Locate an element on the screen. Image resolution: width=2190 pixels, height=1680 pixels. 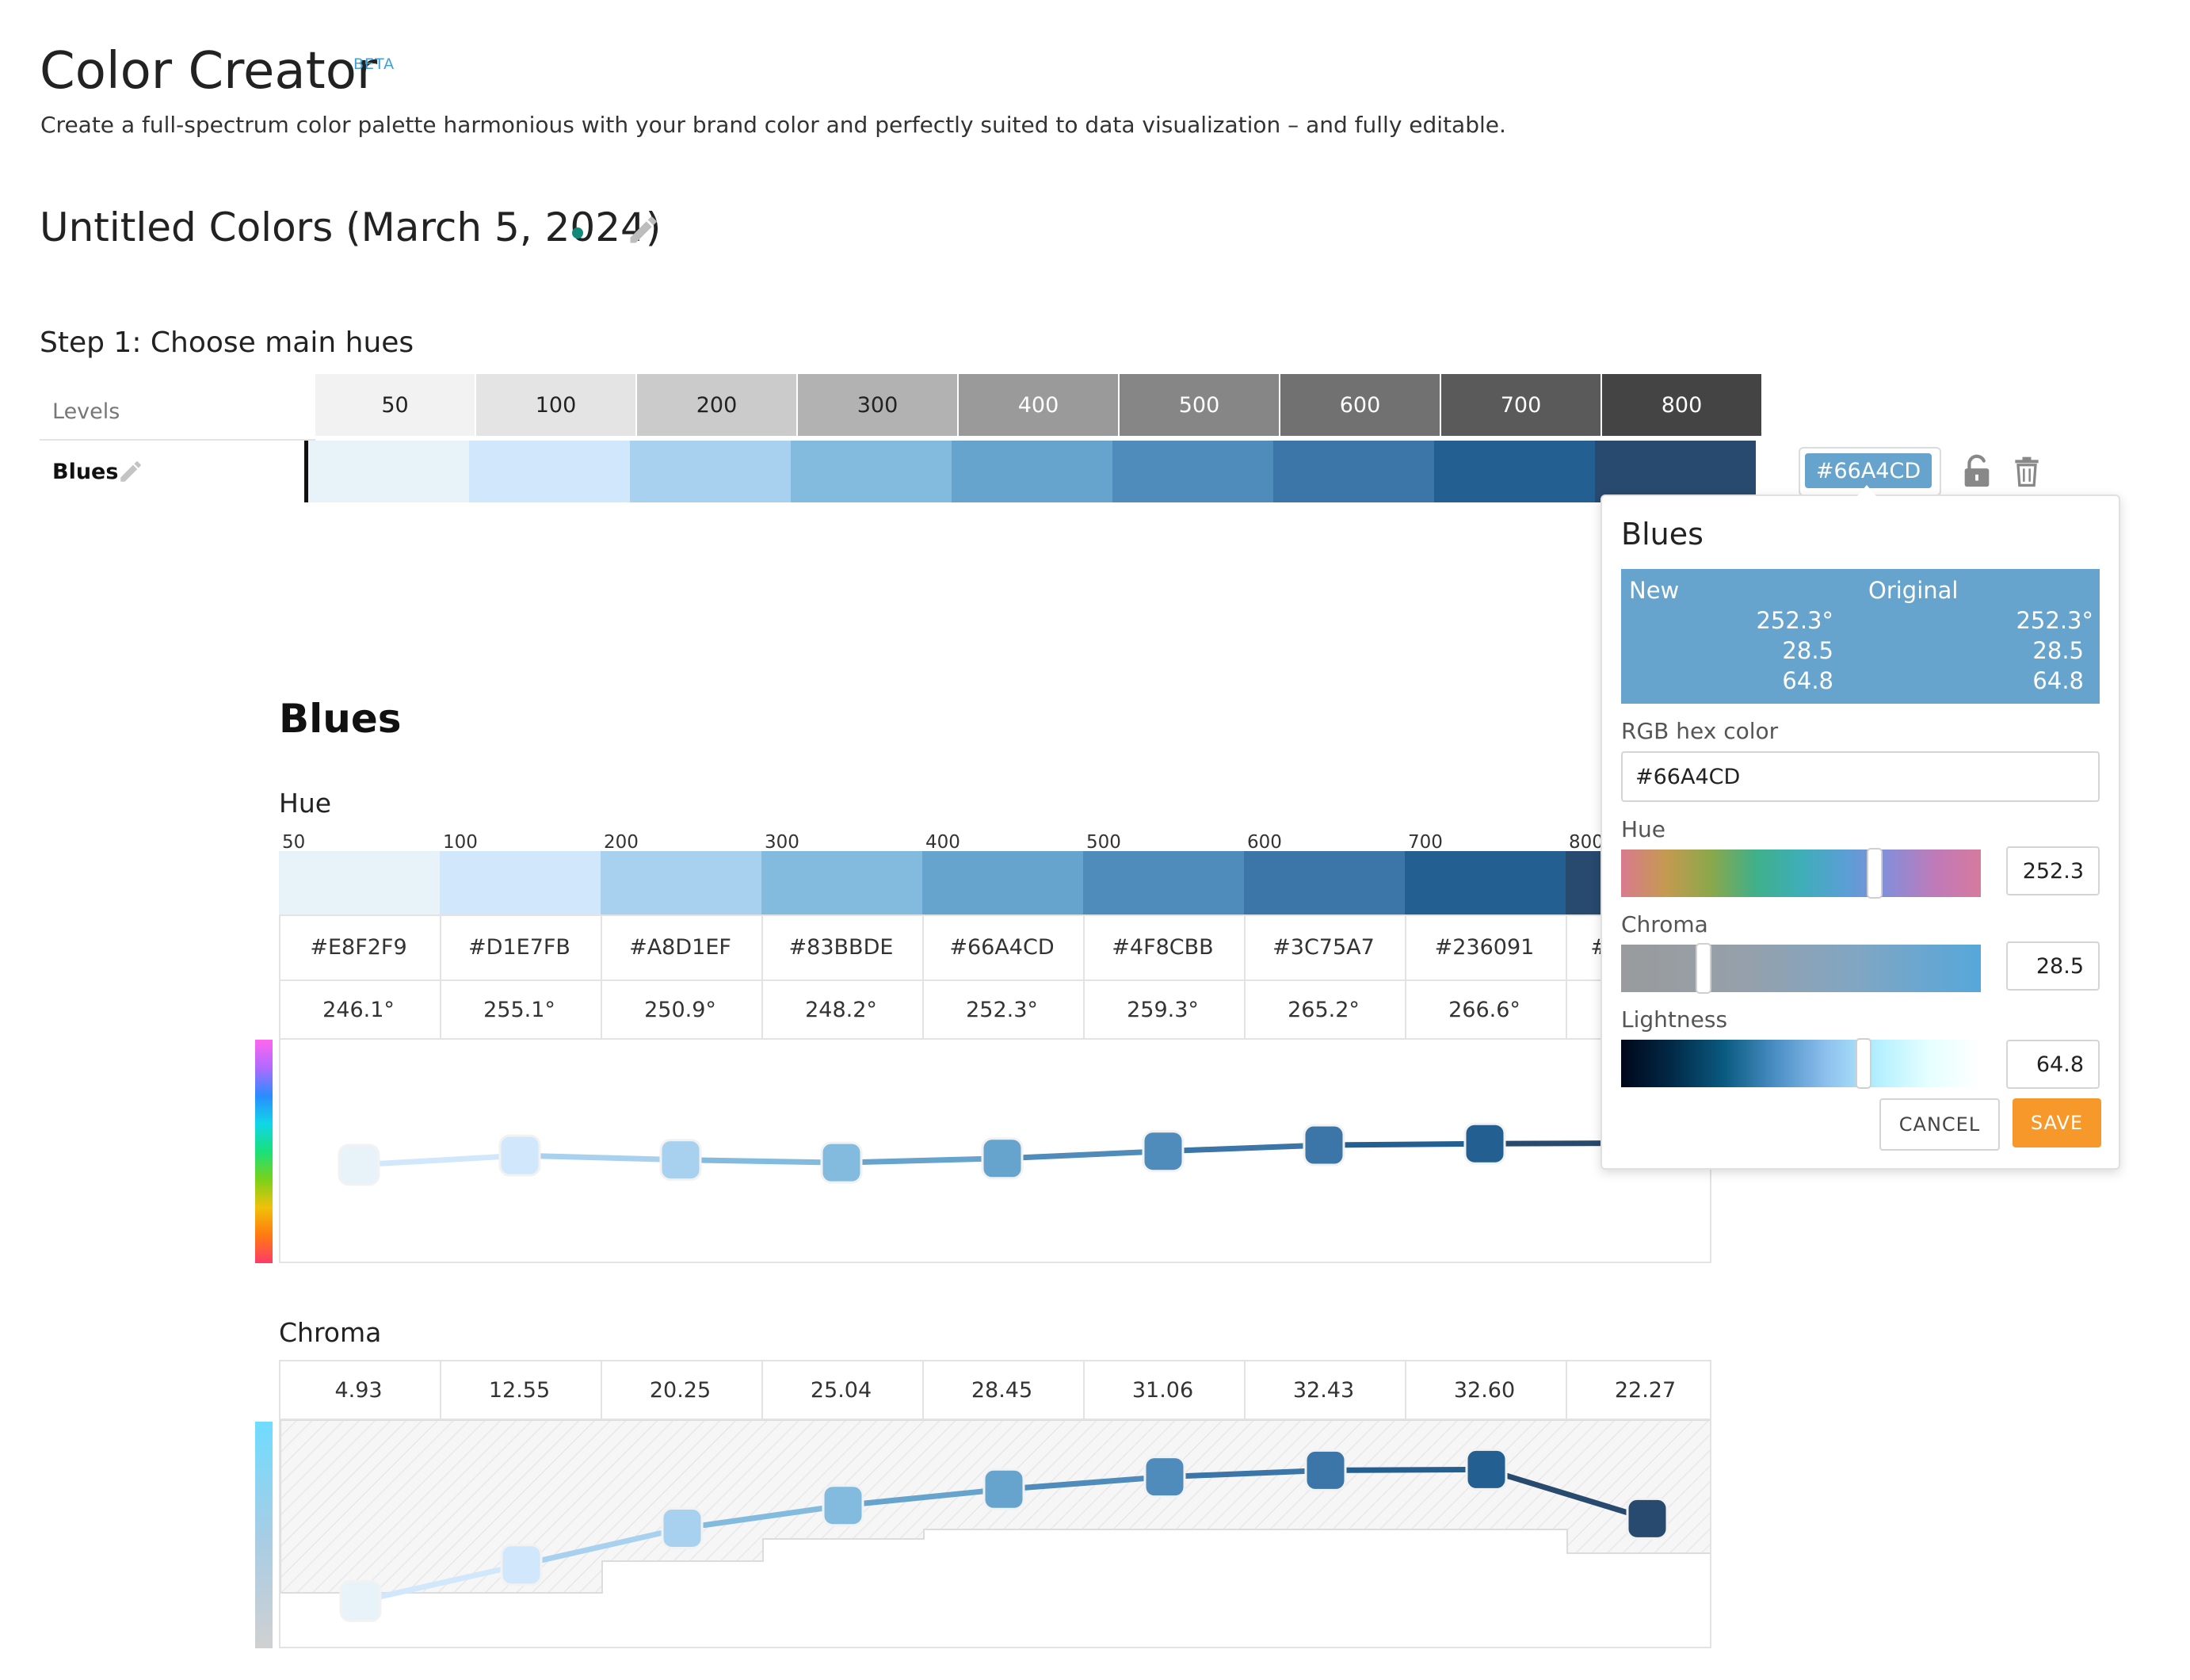
chroma-value: 20.25 is located at coordinates (680, 1390).